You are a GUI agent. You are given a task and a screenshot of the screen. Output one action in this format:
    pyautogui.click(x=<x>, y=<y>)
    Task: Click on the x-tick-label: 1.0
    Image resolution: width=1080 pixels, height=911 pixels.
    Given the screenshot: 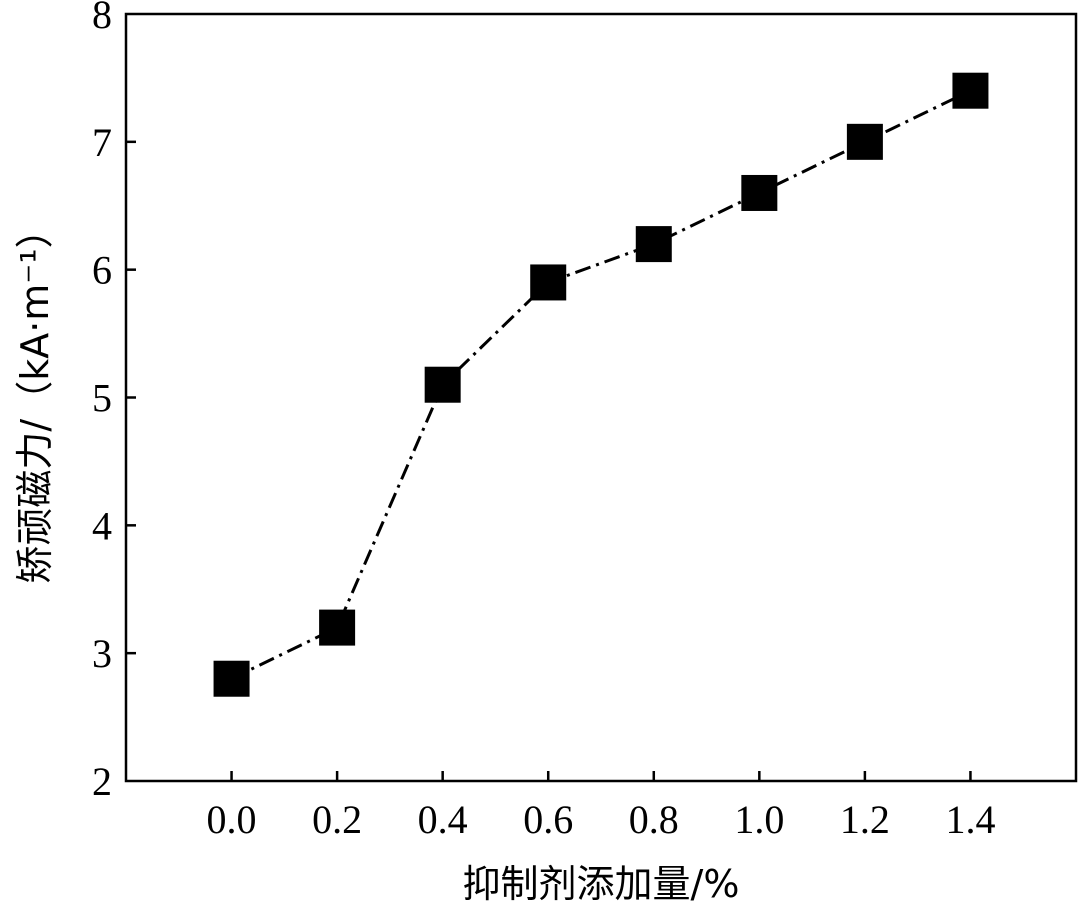 What is the action you would take?
    pyautogui.click(x=759, y=819)
    